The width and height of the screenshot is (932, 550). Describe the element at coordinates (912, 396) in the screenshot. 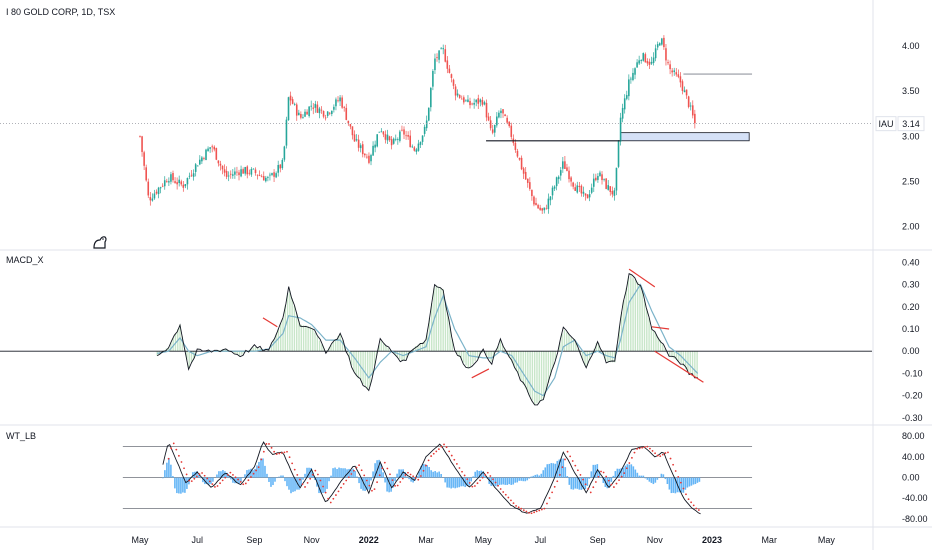

I see `macd-tick-label: -0.20` at that location.